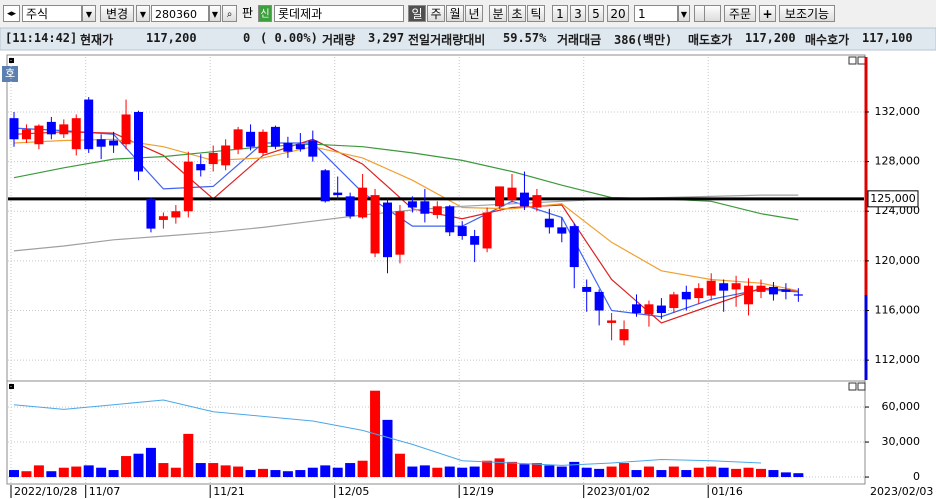 The width and height of the screenshot is (936, 499). Describe the element at coordinates (436, 13) in the screenshot. I see `period-button: 주` at that location.